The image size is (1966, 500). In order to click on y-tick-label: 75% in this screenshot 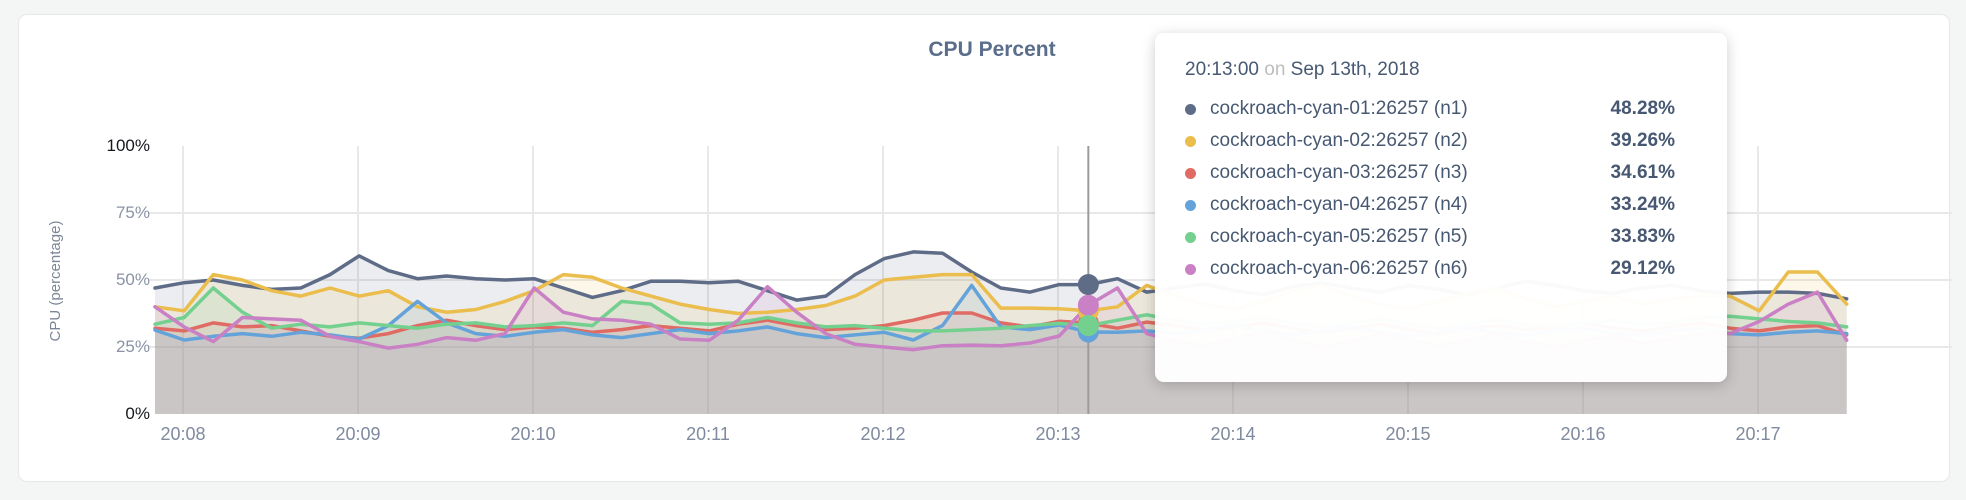, I will do `click(132, 212)`.